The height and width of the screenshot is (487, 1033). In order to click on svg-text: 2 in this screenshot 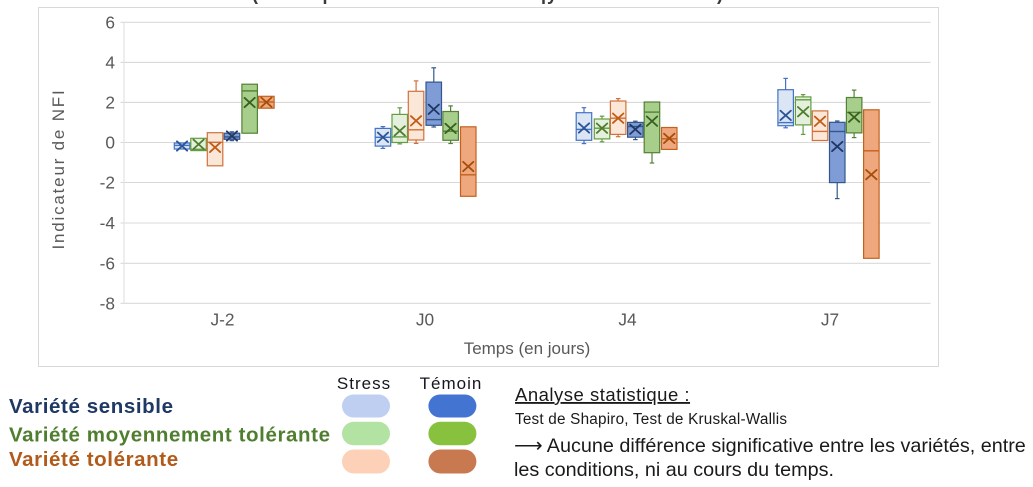, I will do `click(110, 102)`.